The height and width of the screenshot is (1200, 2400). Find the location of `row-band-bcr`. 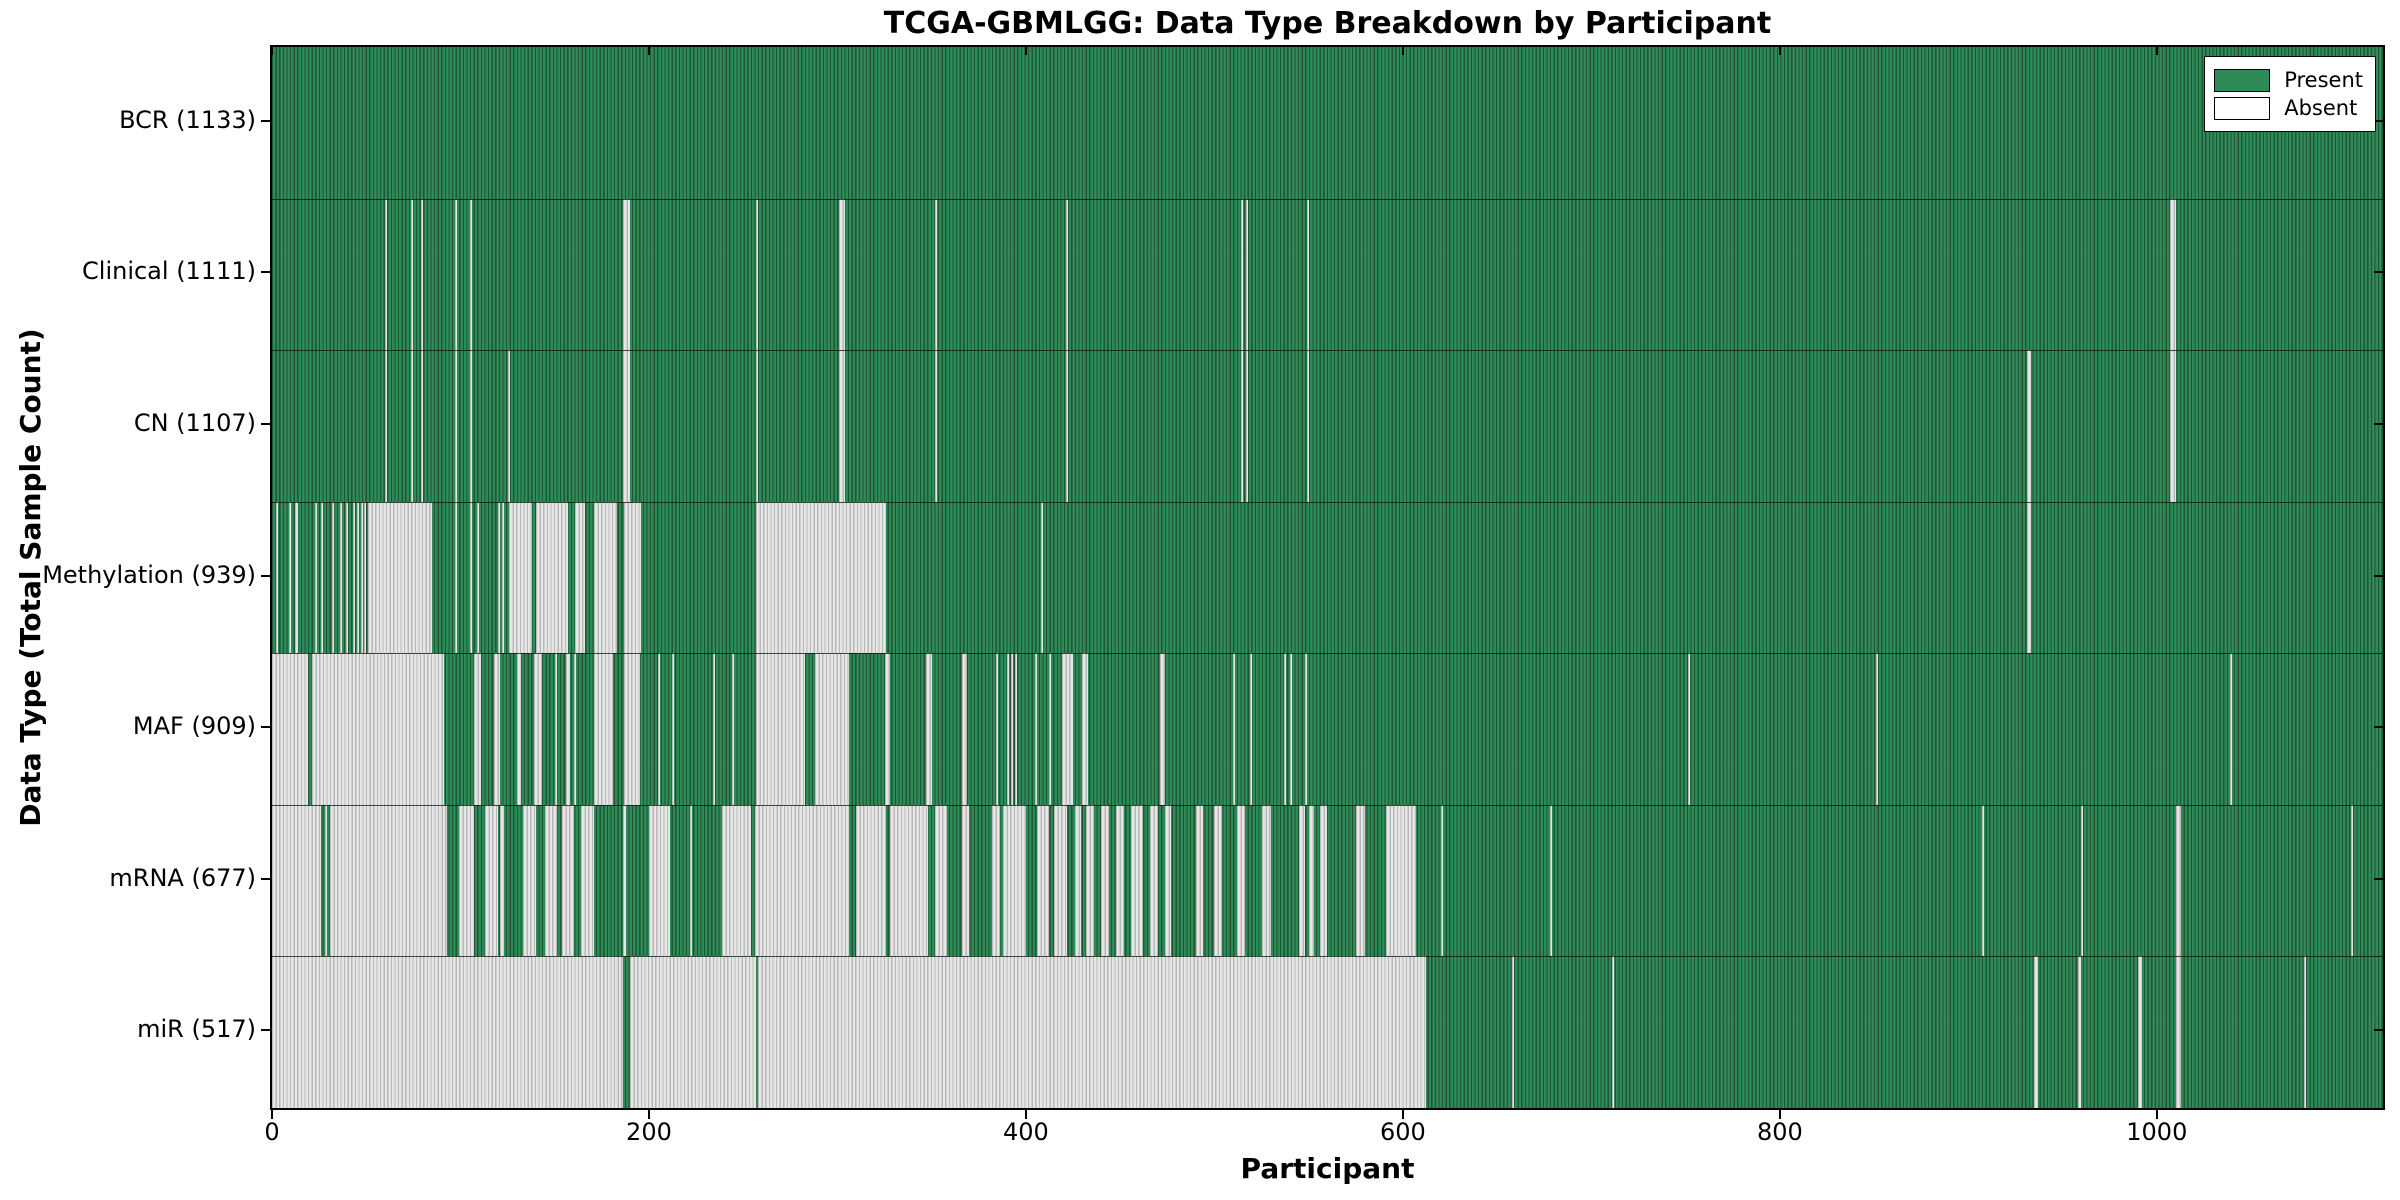

row-band-bcr is located at coordinates (1327, 123).